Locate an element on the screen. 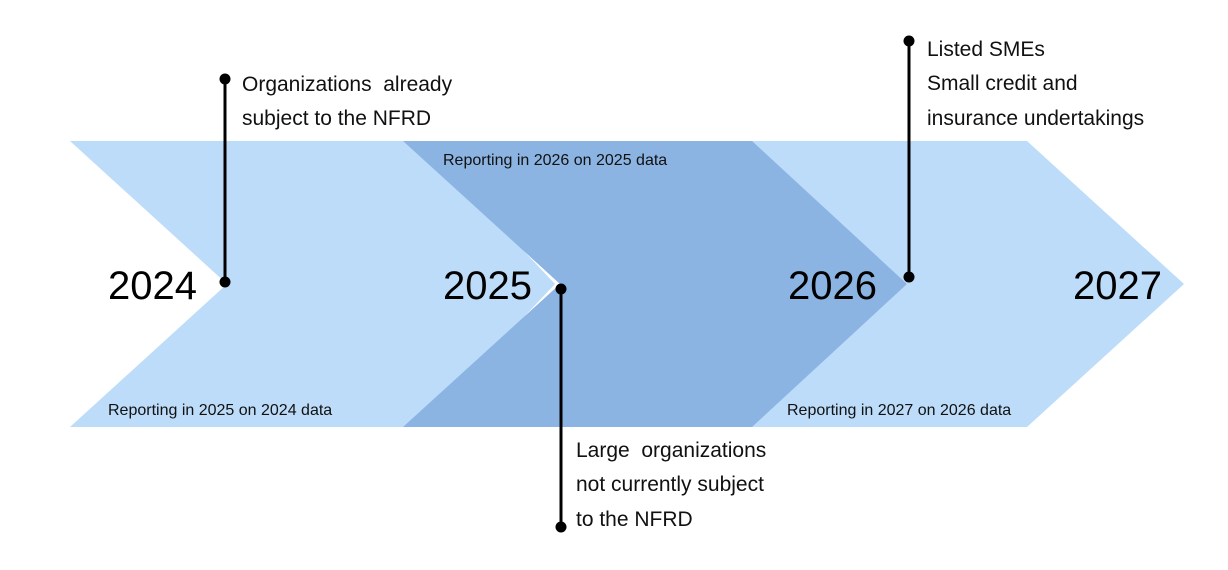 Image resolution: width=1228 pixels, height=570 pixels. callout-dot-bottom-2026 is located at coordinates (909, 277).